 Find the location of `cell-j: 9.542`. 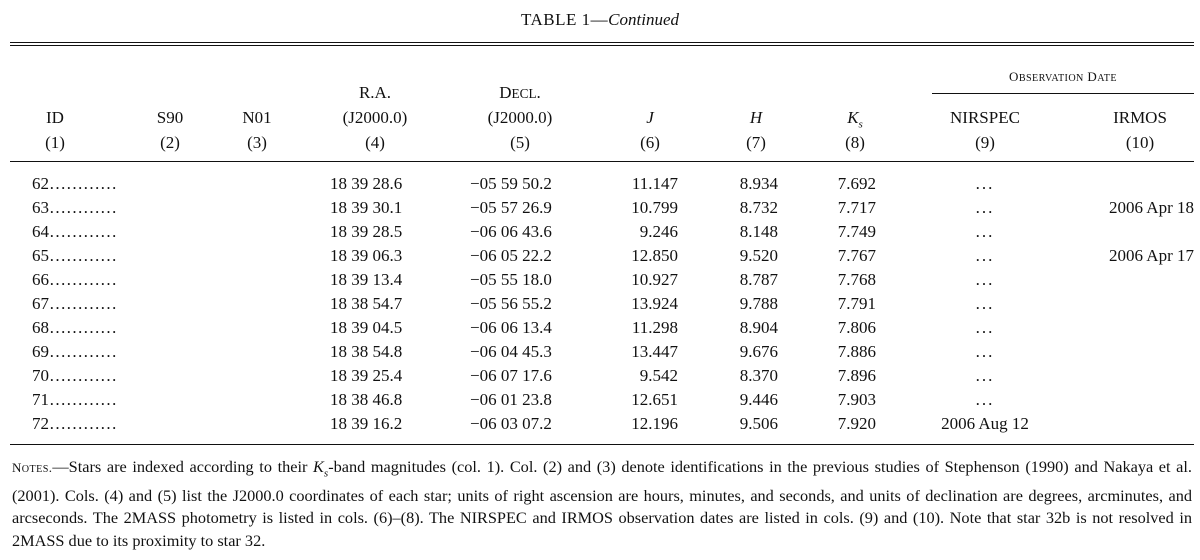

cell-j: 9.542 is located at coordinates (658, 375).